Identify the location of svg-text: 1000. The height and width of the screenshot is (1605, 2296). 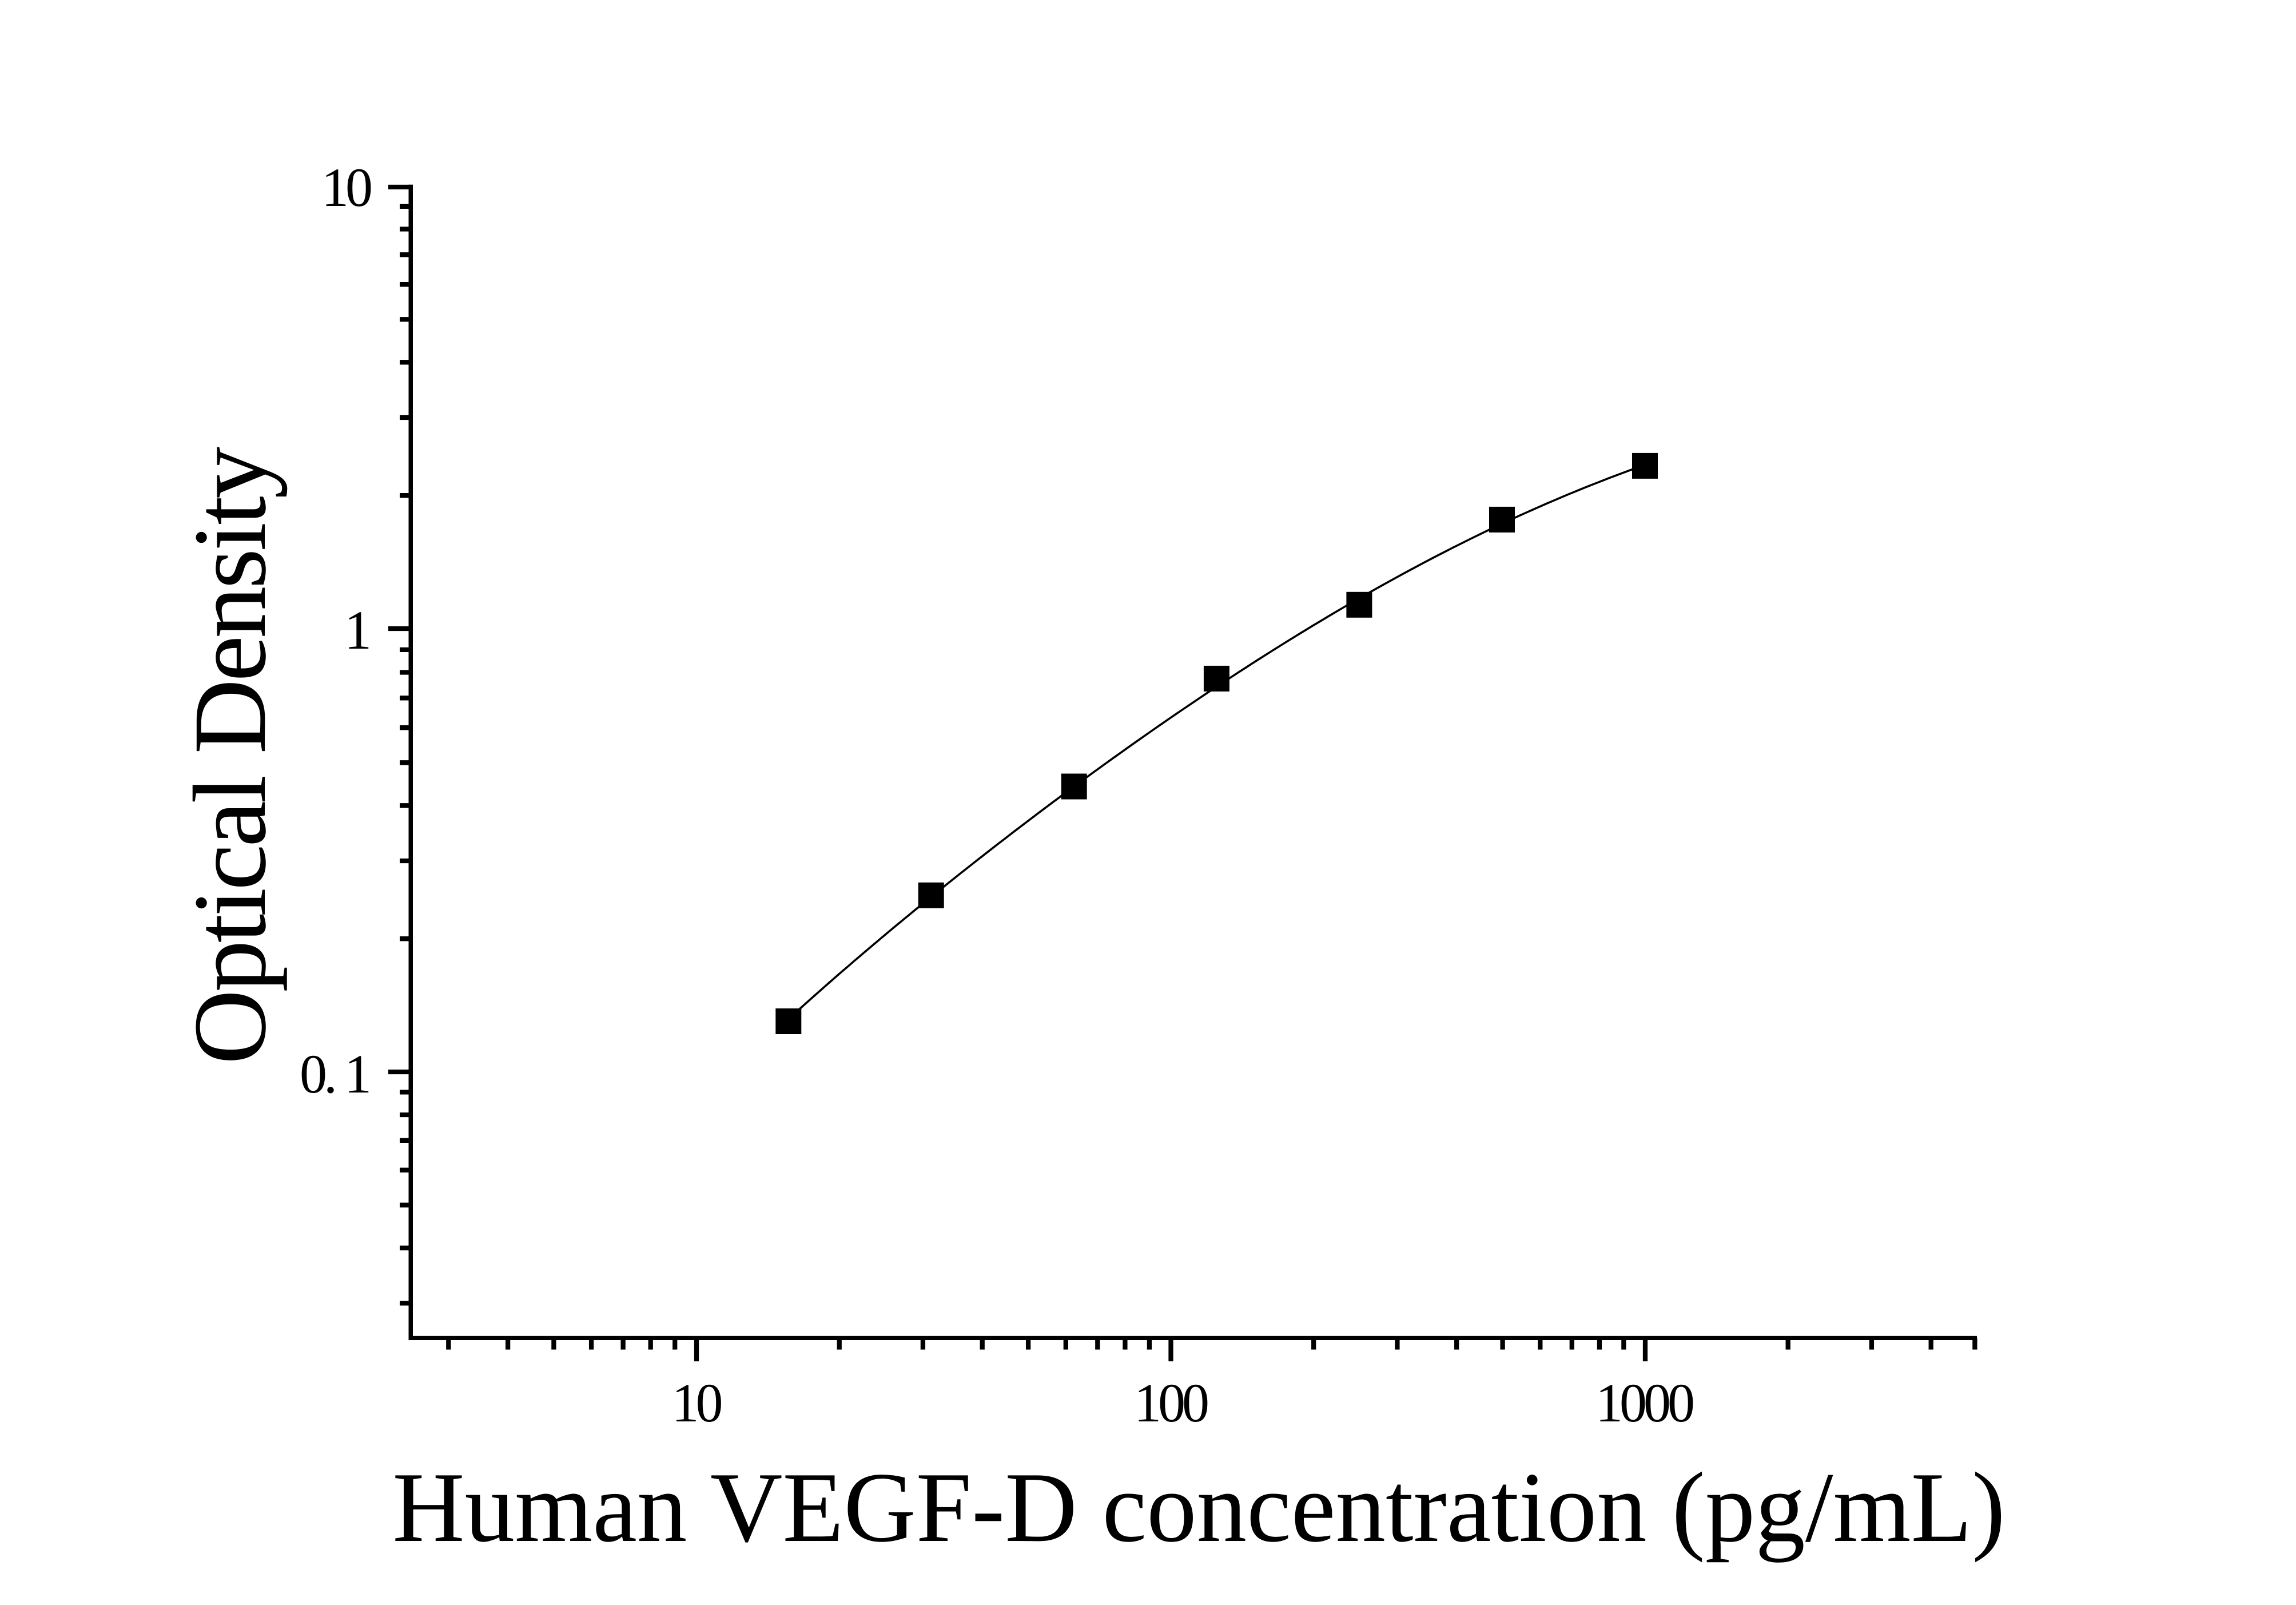
(1644, 1402).